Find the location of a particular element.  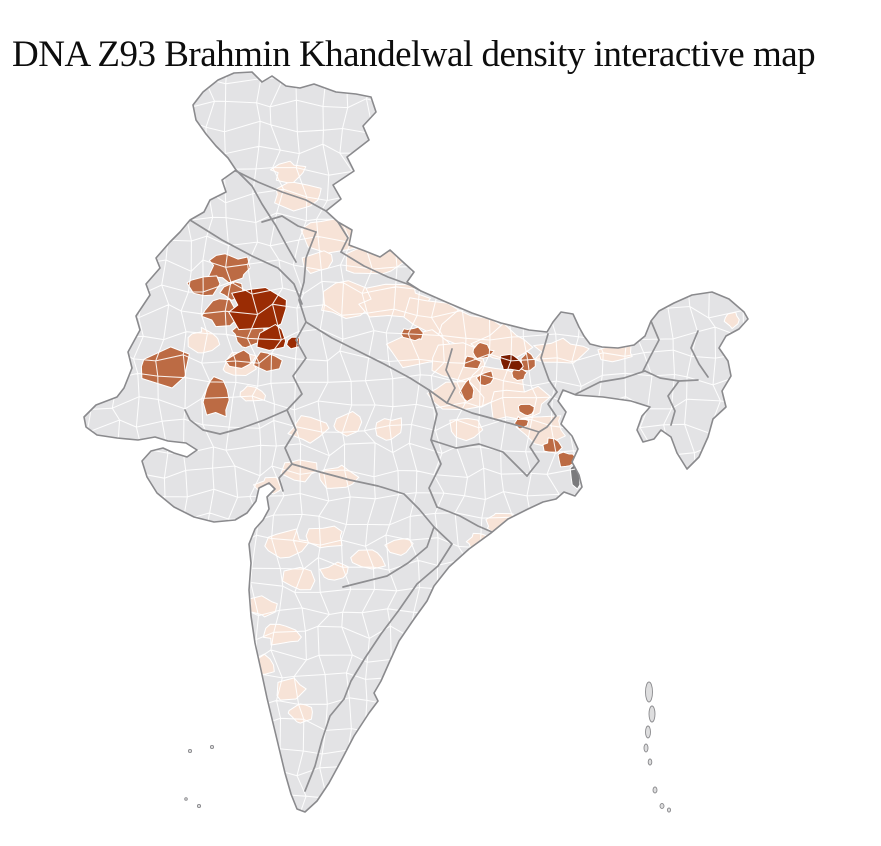

andaman-nicobar-islands is located at coordinates (657, 747).